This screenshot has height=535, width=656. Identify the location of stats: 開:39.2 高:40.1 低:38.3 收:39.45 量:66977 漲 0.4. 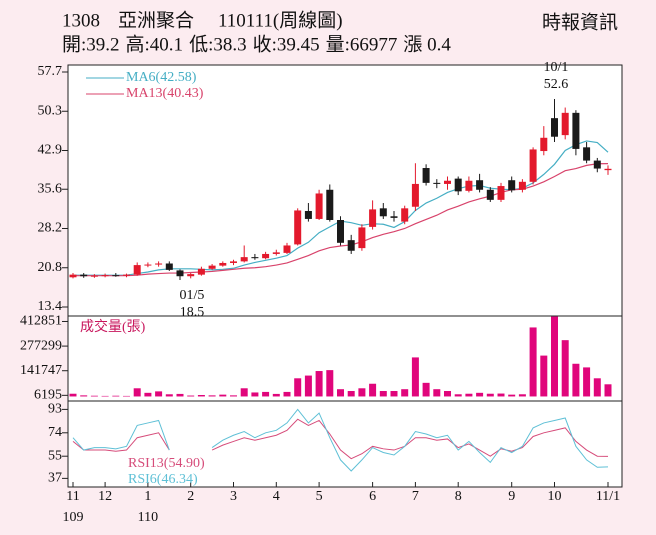
(256, 44).